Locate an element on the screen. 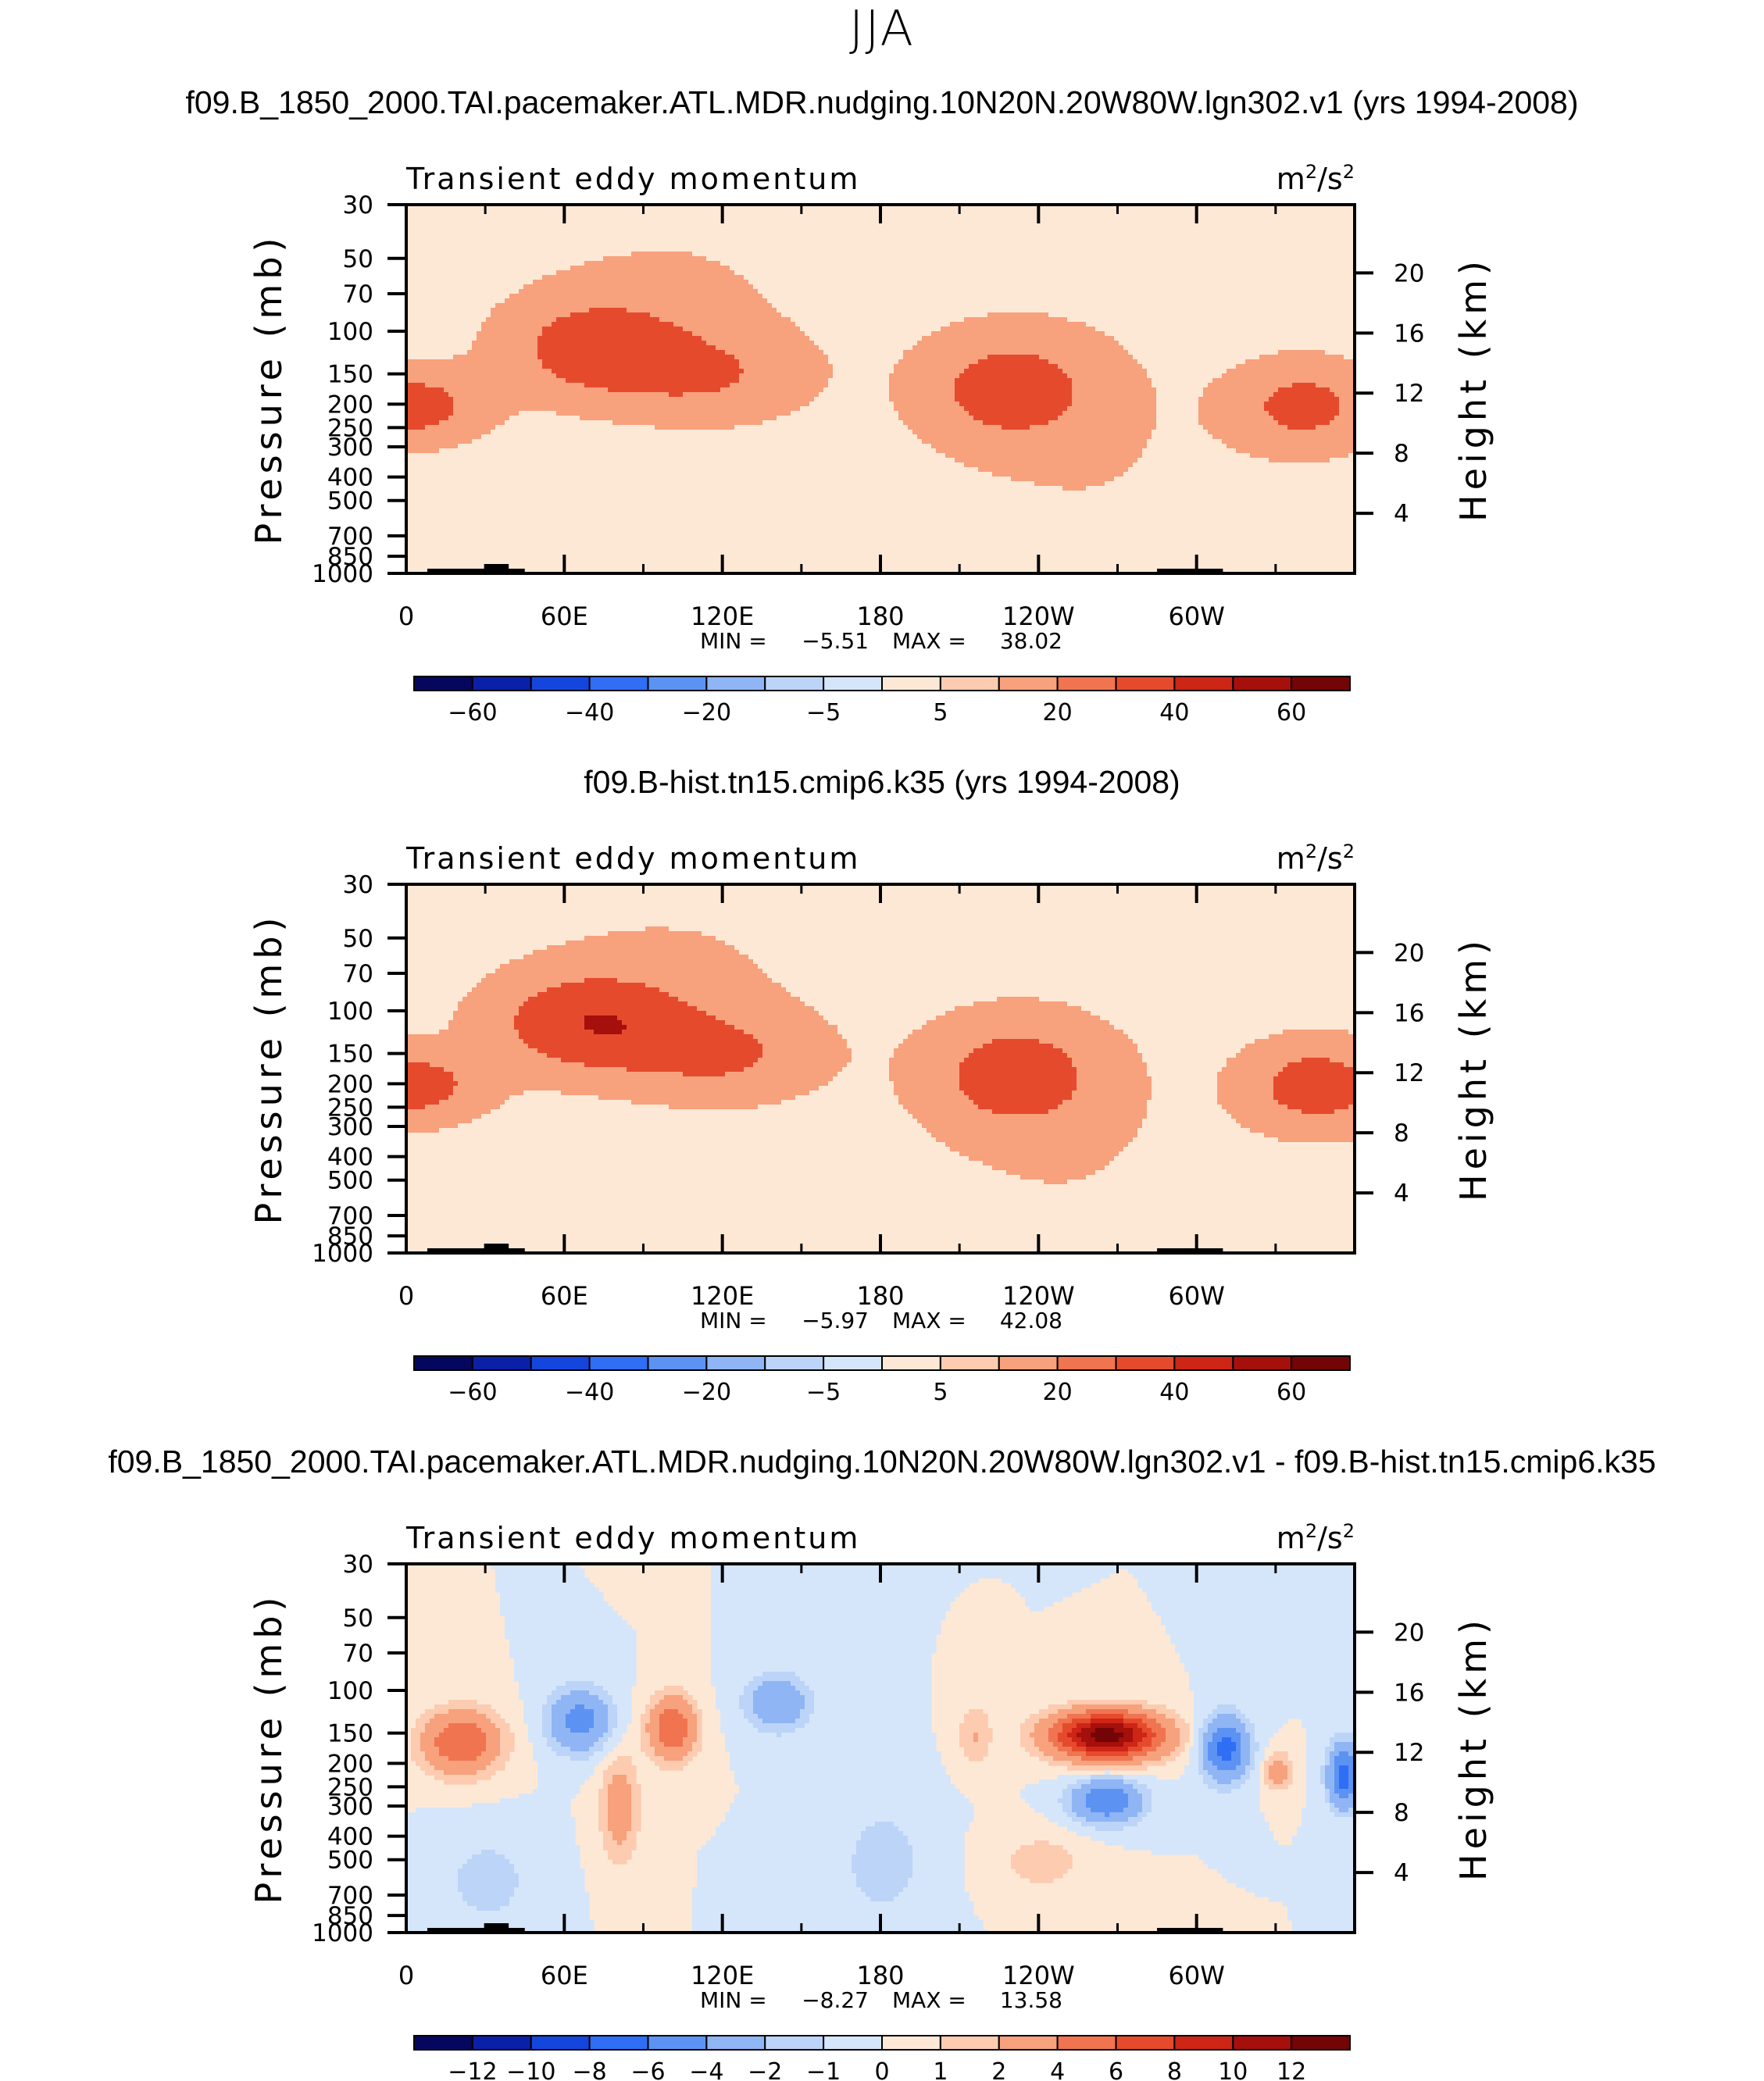 Image resolution: width=1764 pixels, height=2081 pixels. colorbar-label: 0 is located at coordinates (882, 2069).